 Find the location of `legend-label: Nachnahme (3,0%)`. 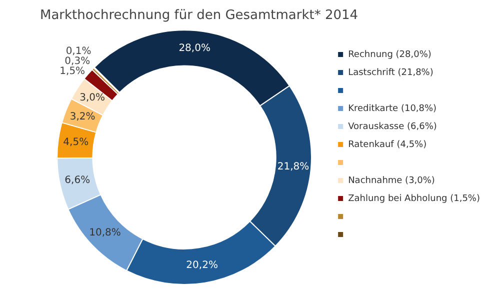

legend-label: Nachnahme (3,0%) is located at coordinates (391, 181).